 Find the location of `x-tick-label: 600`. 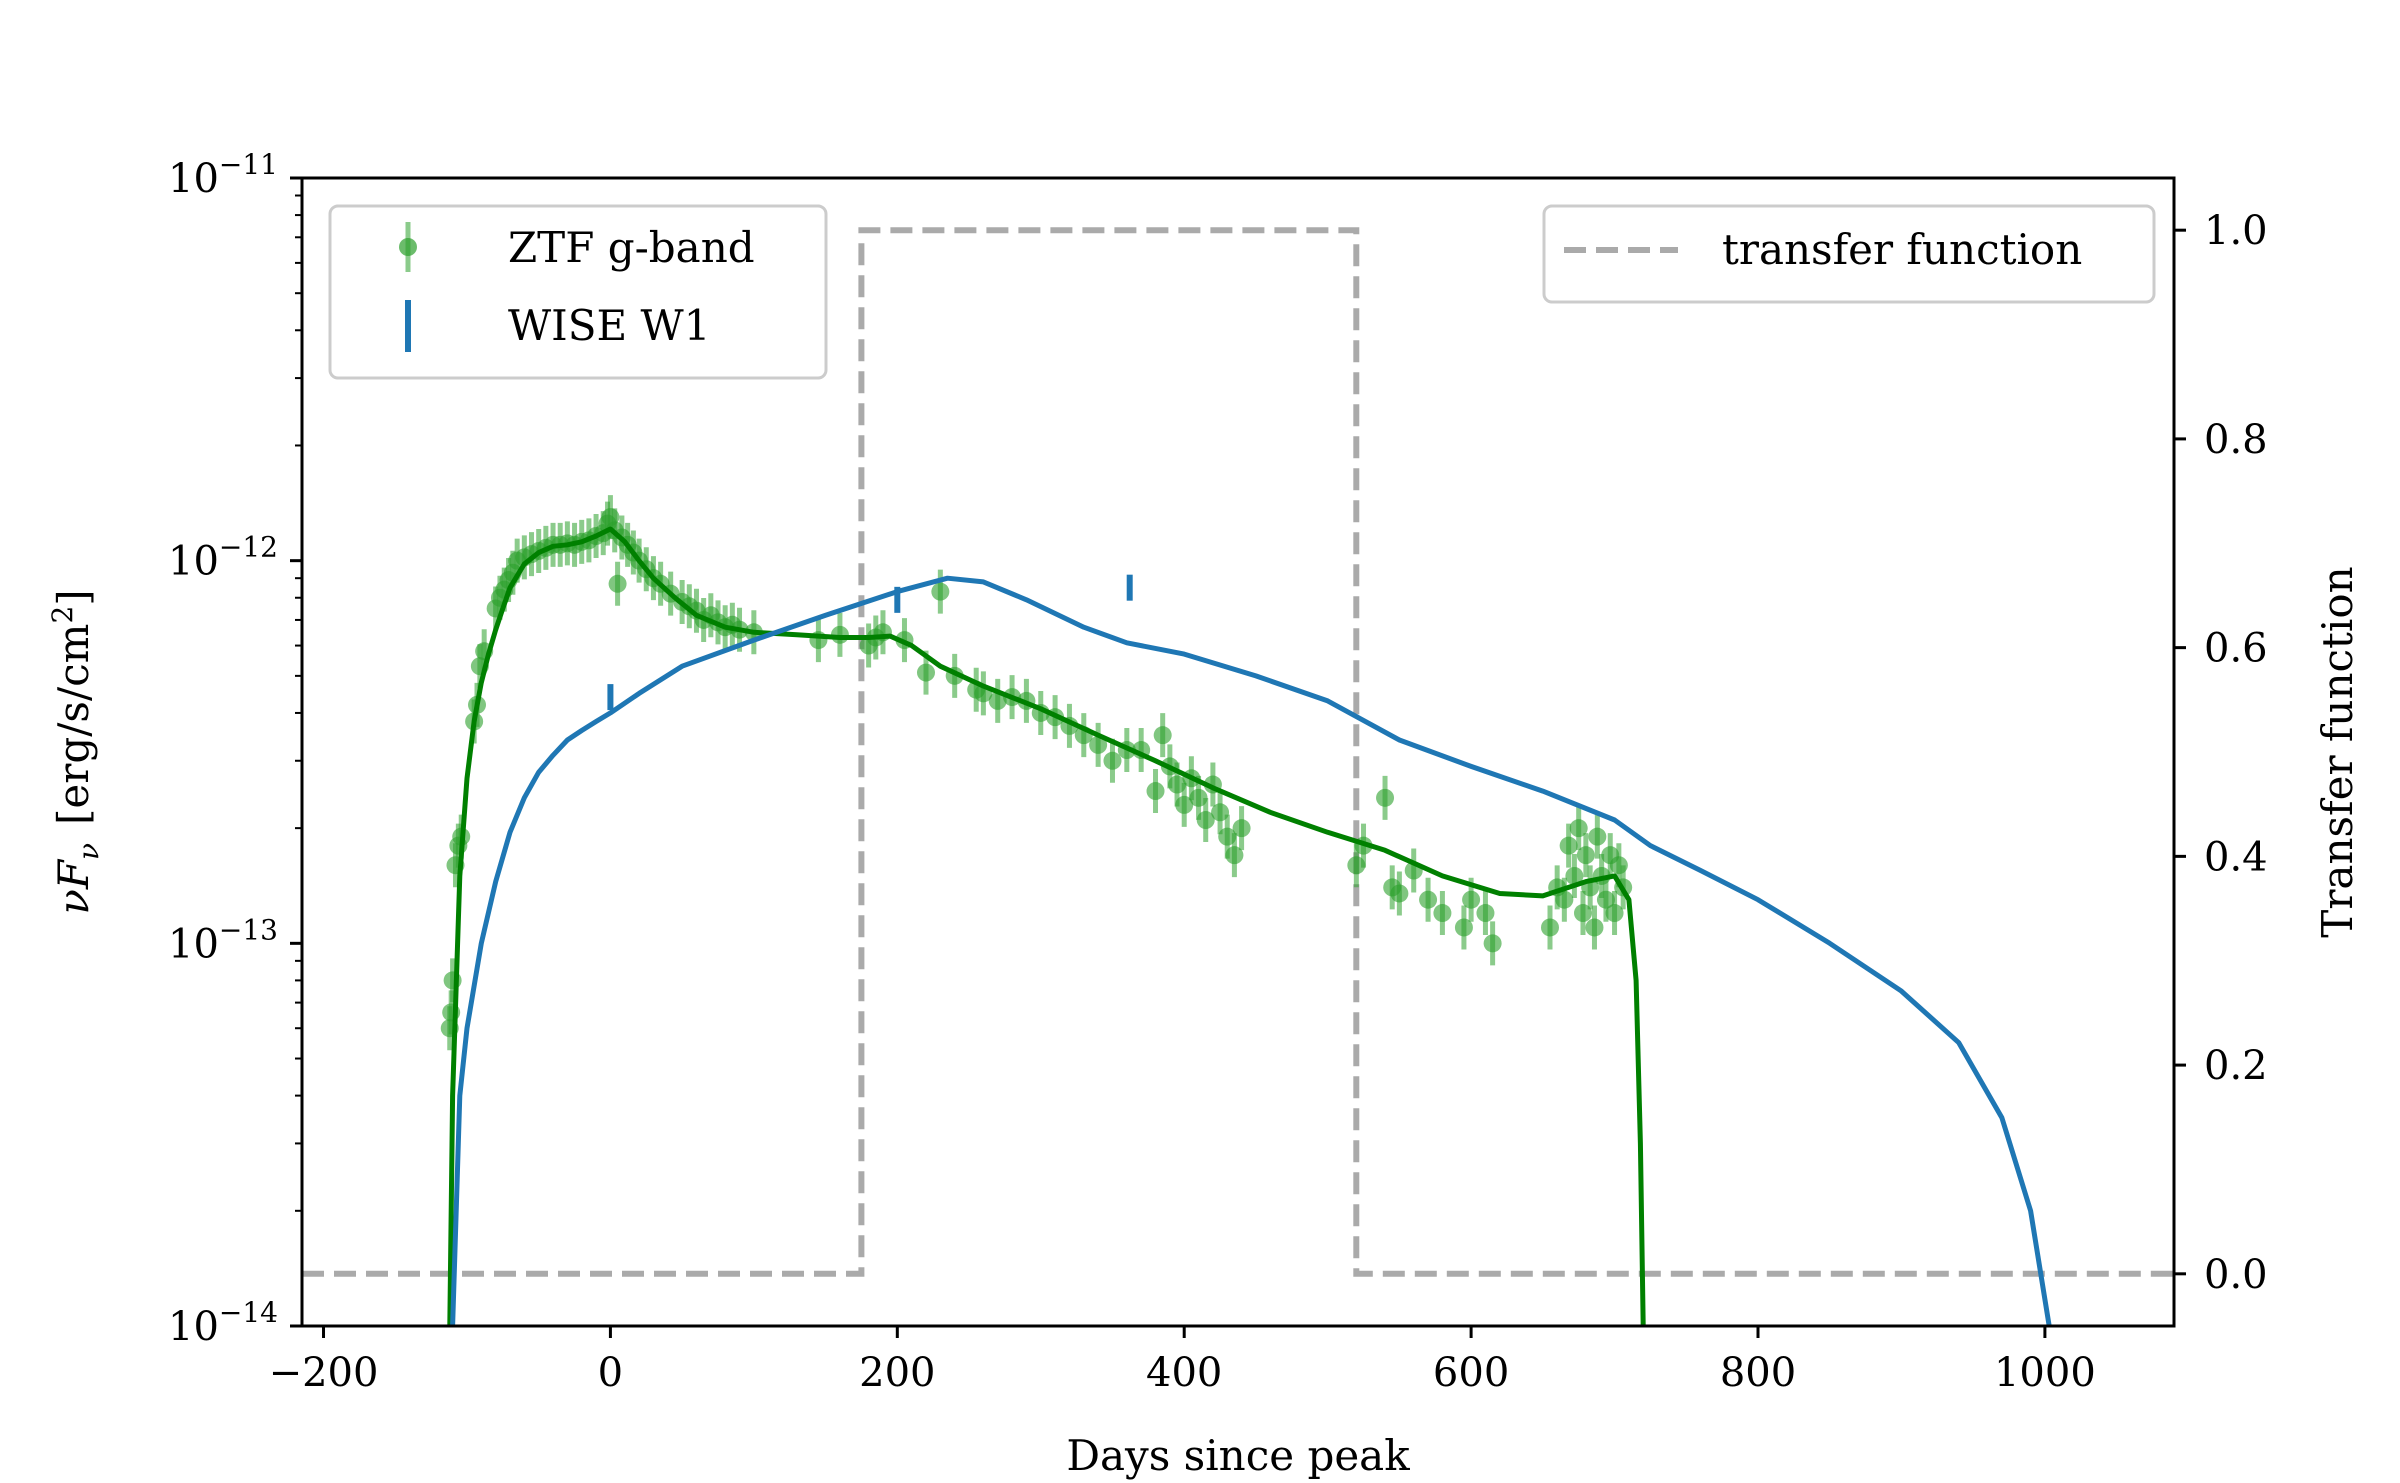

x-tick-label: 600 is located at coordinates (1471, 1373).